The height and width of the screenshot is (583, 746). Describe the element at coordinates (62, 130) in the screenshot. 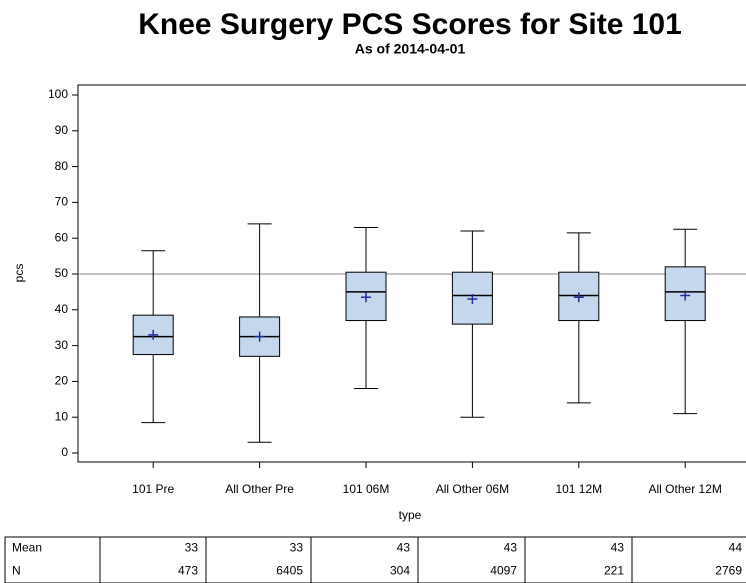

I see `y-tick-label: 90` at that location.